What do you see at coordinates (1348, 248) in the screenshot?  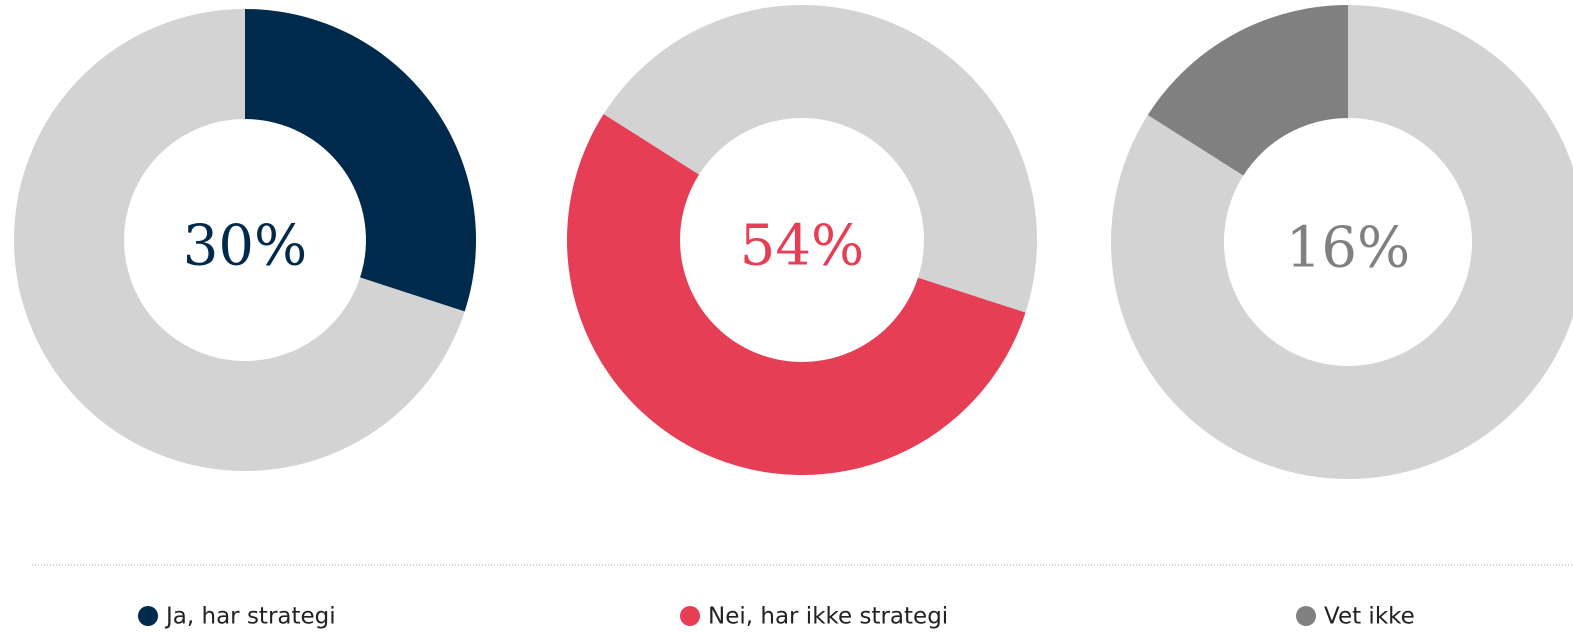 I see `center-label: 16%` at bounding box center [1348, 248].